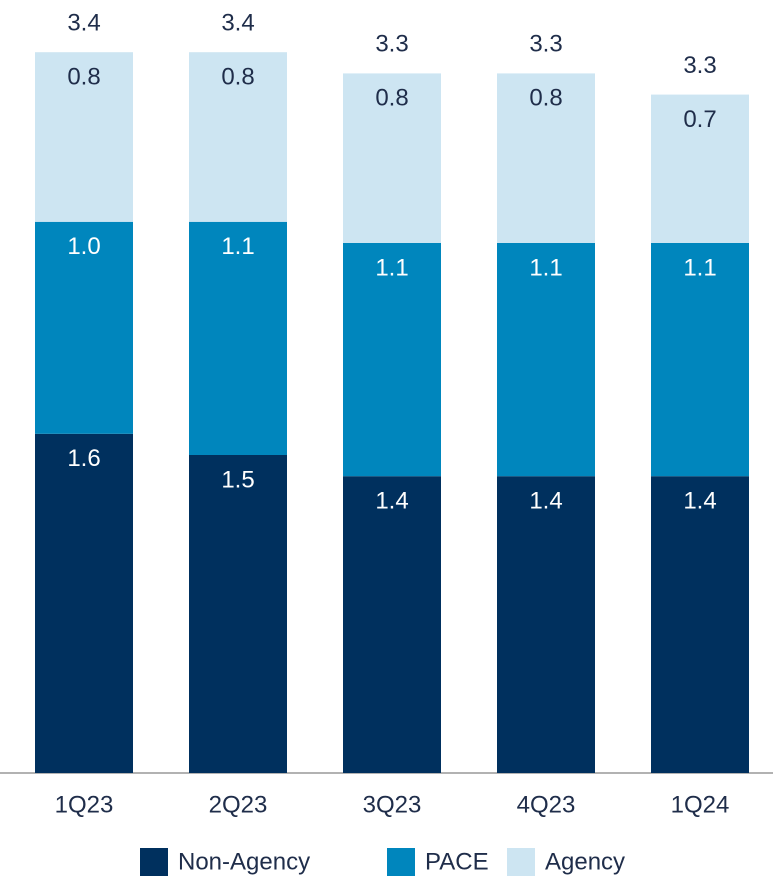  I want to click on legend-label: Non-Agency, so click(244, 861).